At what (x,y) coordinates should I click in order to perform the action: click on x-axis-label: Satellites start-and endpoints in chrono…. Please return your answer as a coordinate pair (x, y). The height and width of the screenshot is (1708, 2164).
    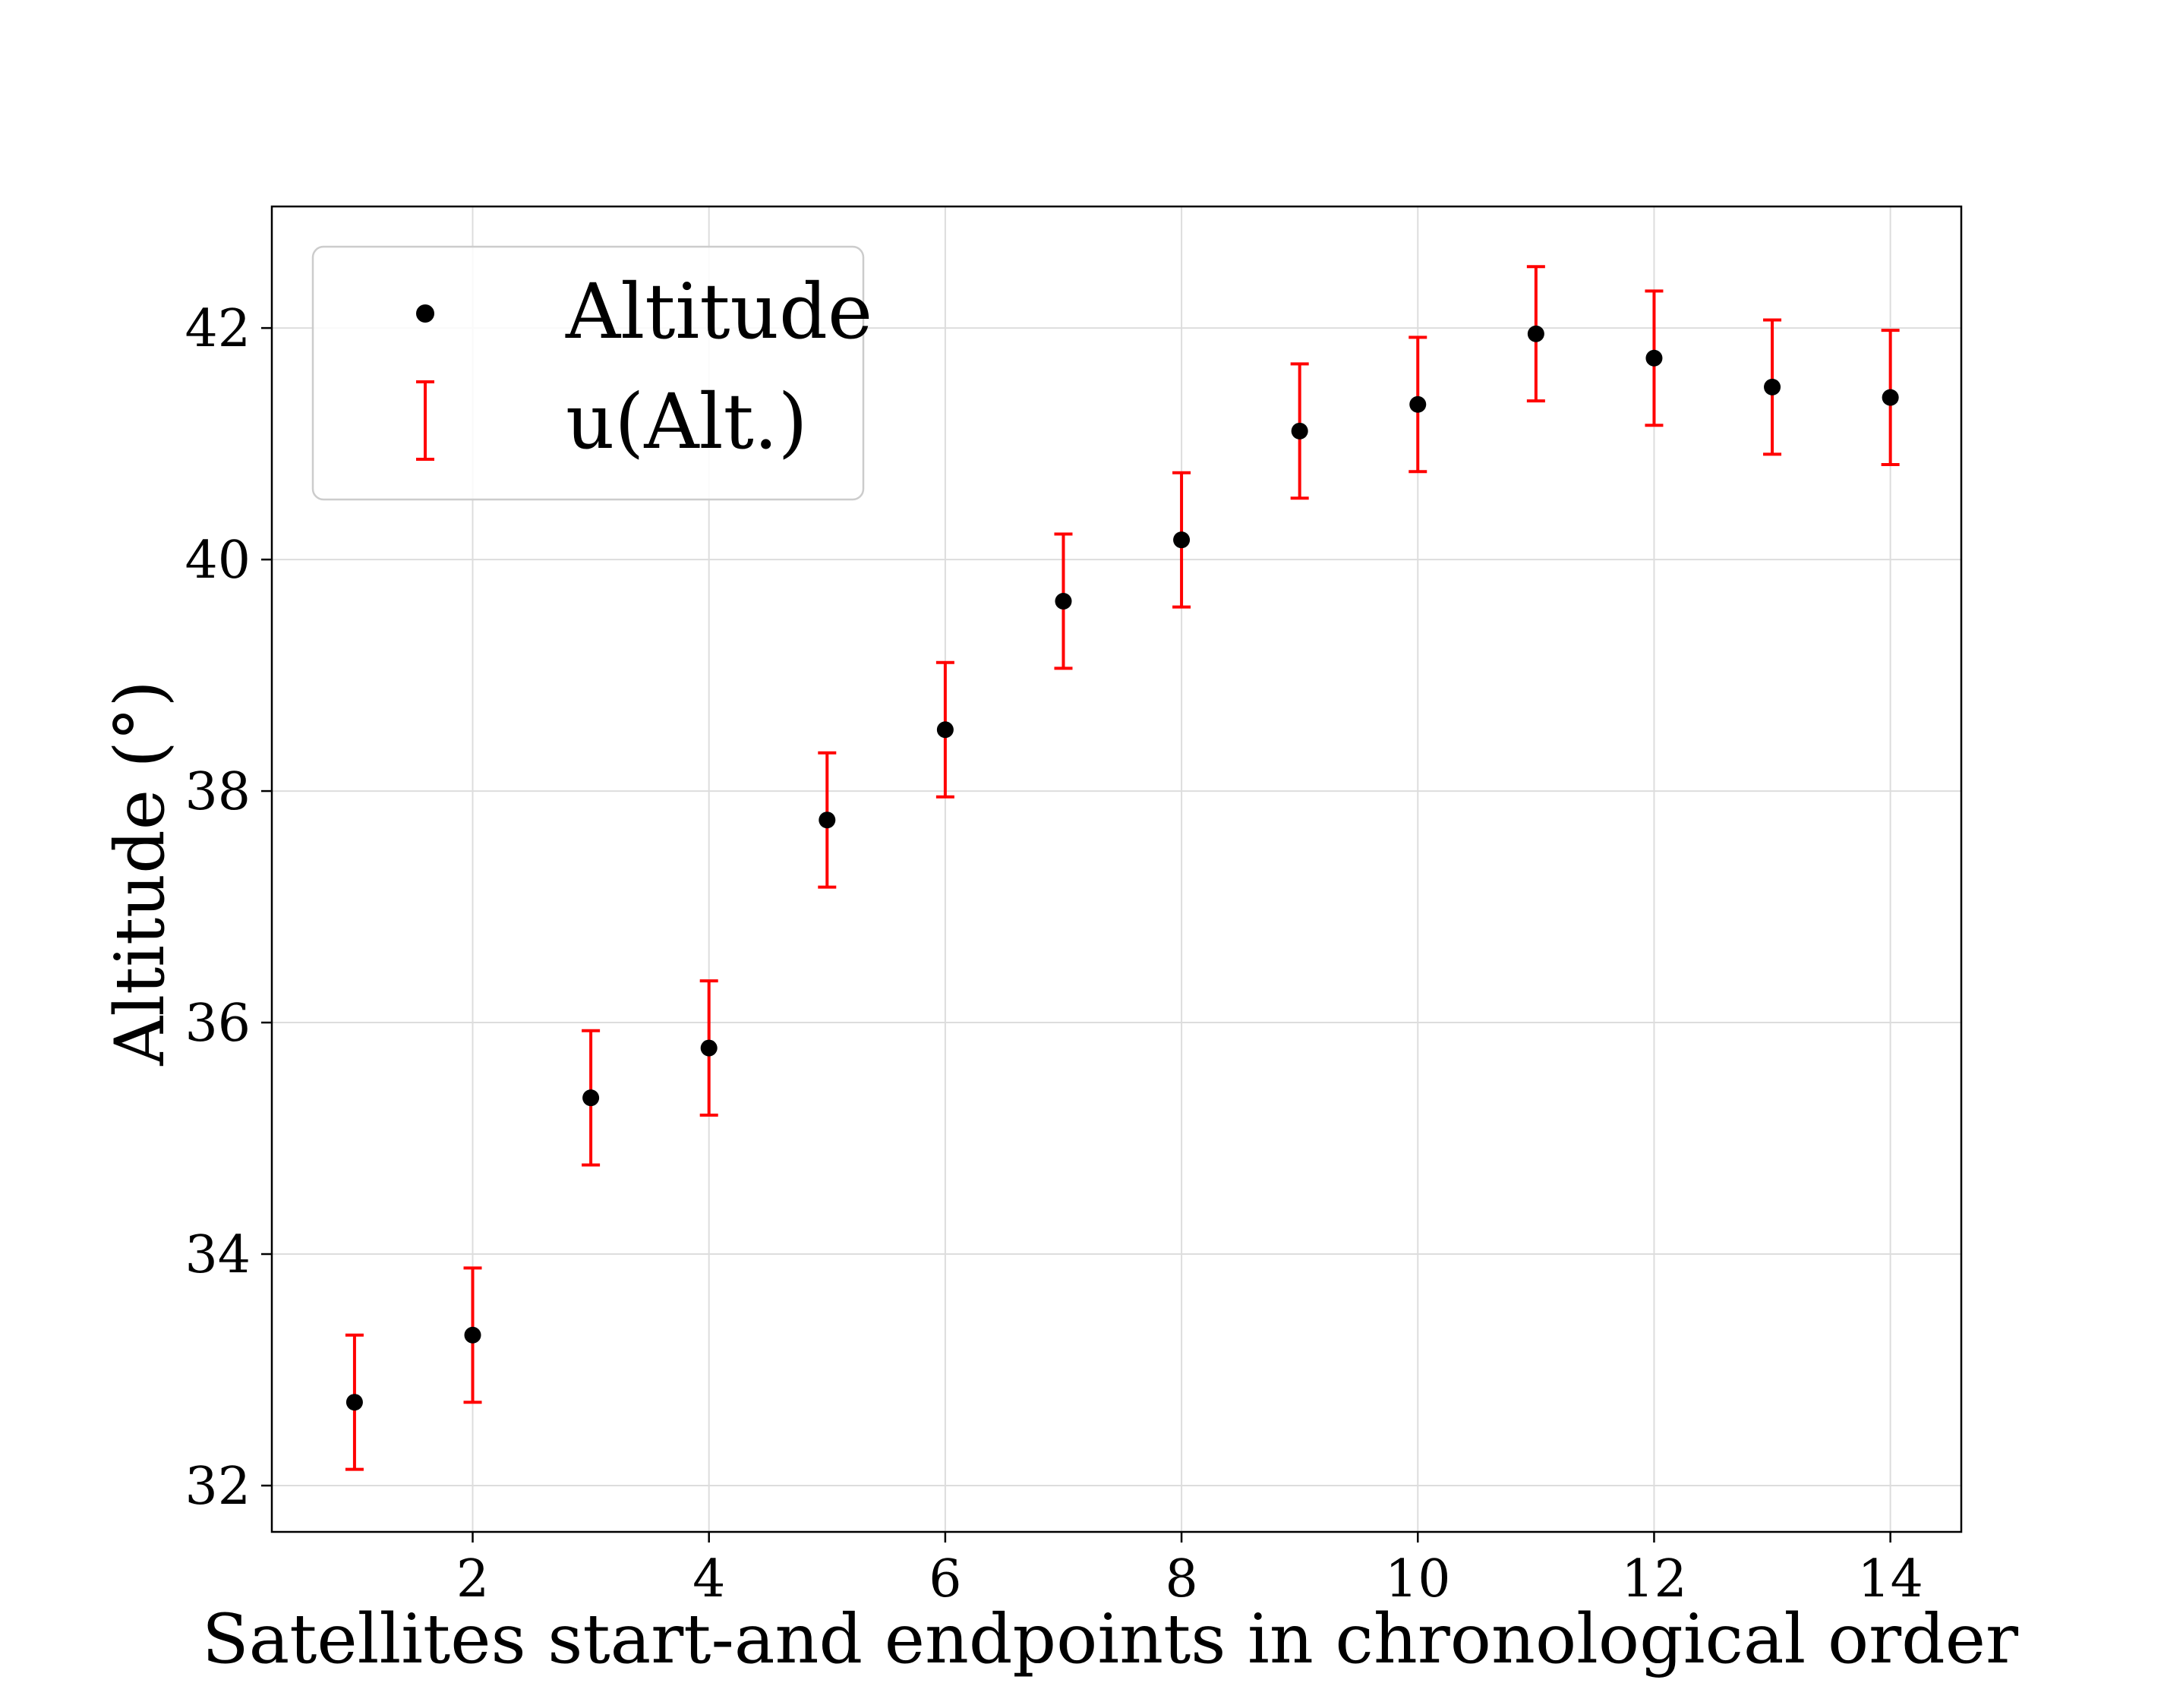
    Looking at the image, I should click on (1110, 1639).